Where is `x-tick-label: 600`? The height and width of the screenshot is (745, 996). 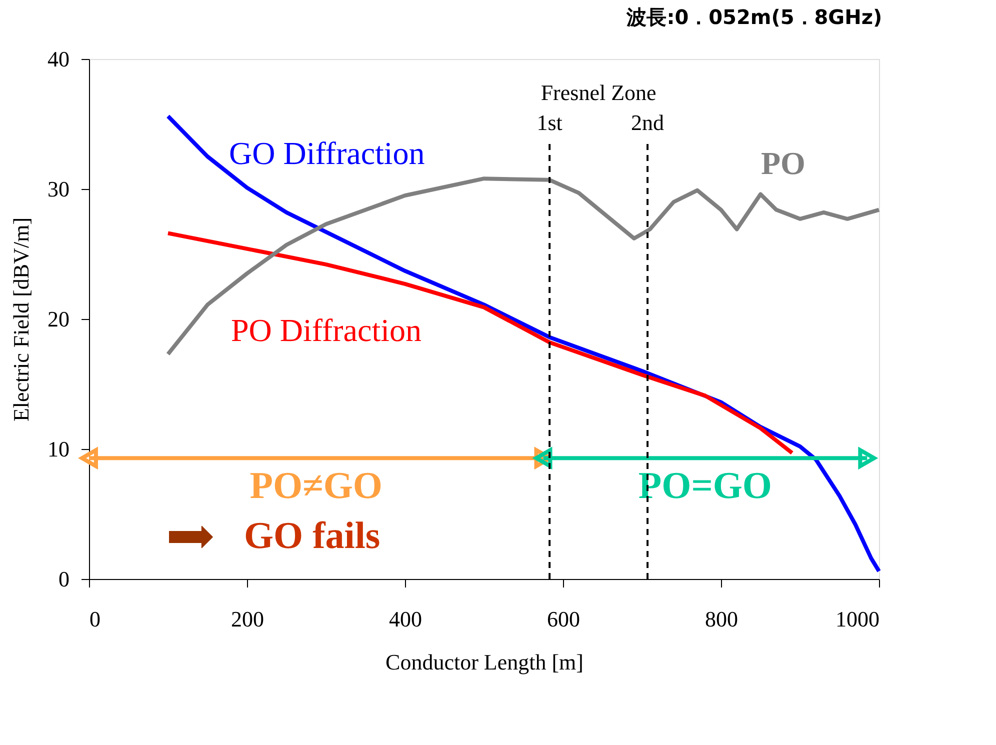 x-tick-label: 600 is located at coordinates (563, 619).